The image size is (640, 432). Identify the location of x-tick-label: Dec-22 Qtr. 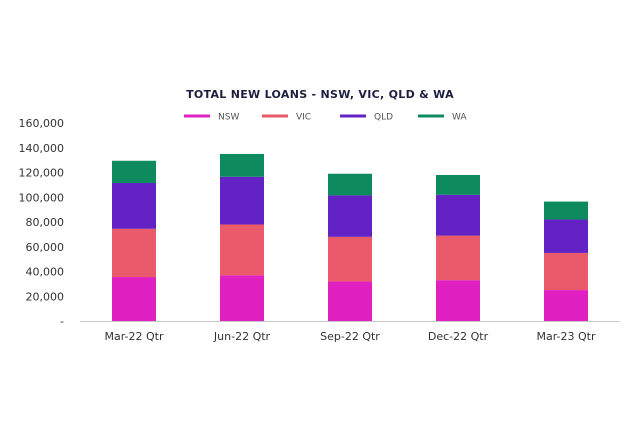
(458, 336).